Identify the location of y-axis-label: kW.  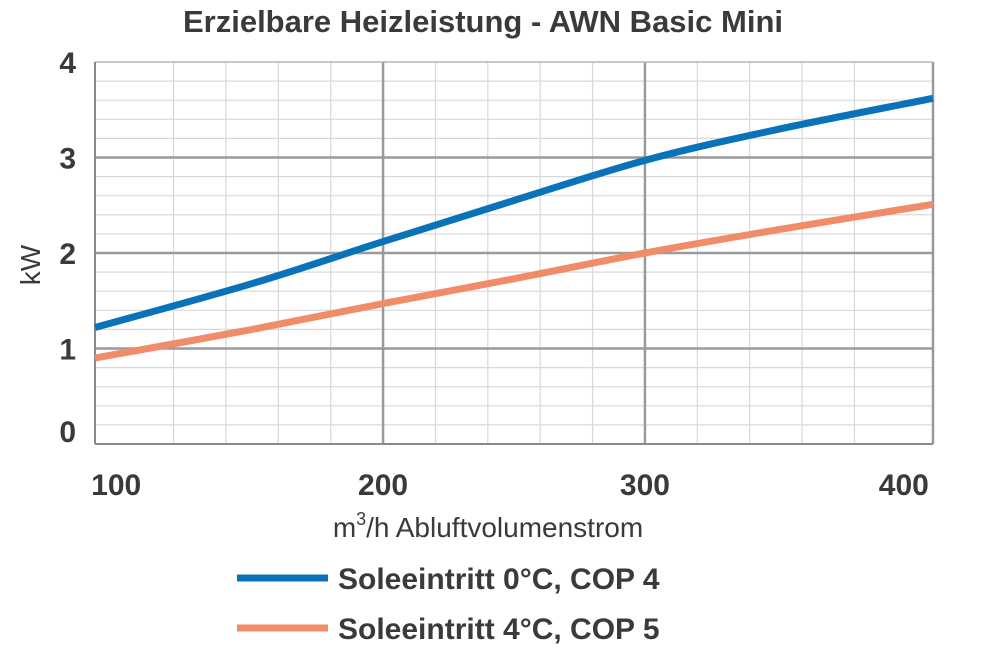
(30, 264).